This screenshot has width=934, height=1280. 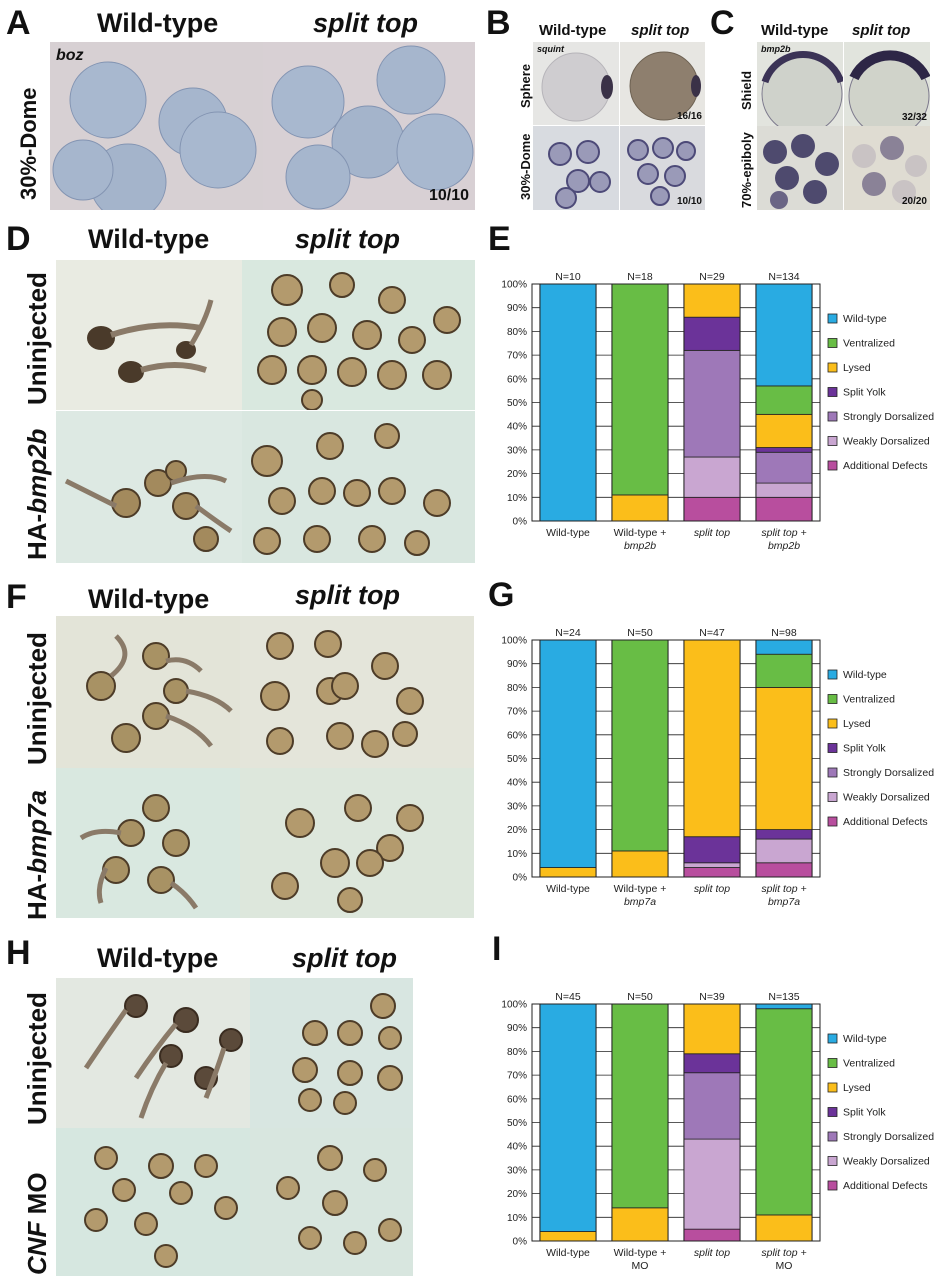 I want to click on panel-b-col-splittop: split top, so click(x=660, y=30).